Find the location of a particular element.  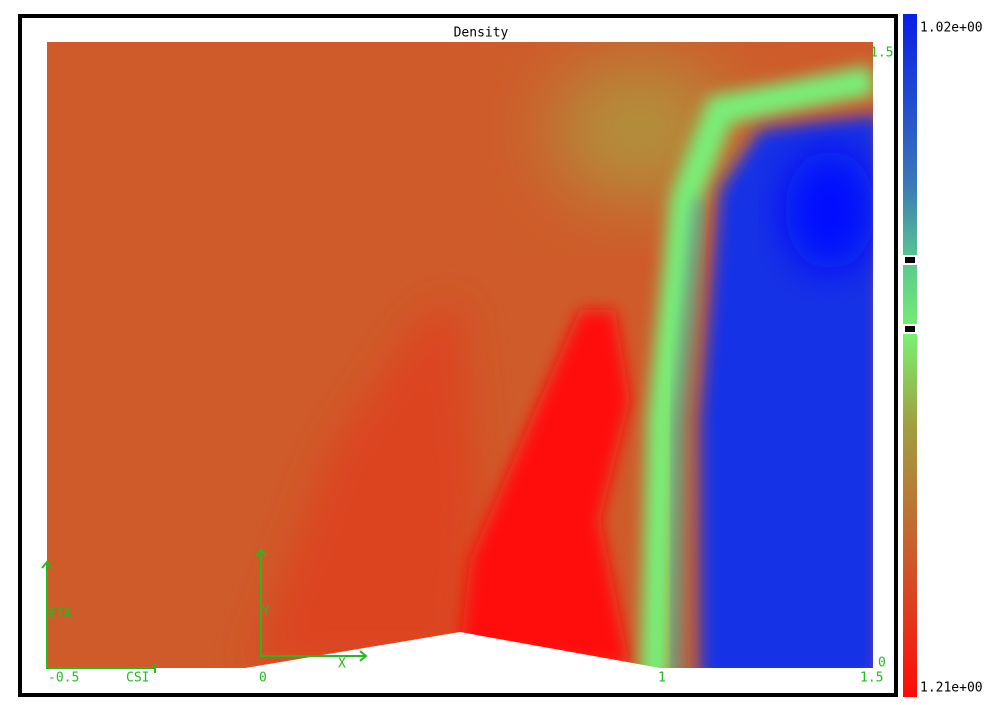

csi-label: CSI is located at coordinates (137, 678).